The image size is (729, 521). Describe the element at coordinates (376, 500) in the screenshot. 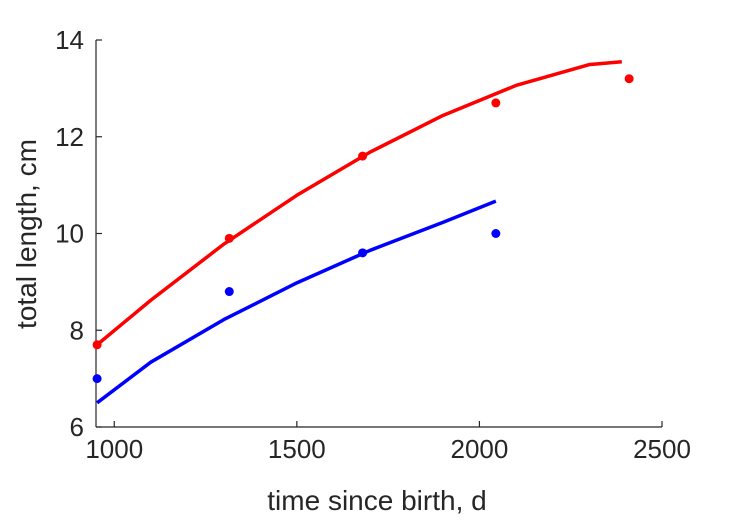

I see `x-axis-label: time since birth, d` at that location.